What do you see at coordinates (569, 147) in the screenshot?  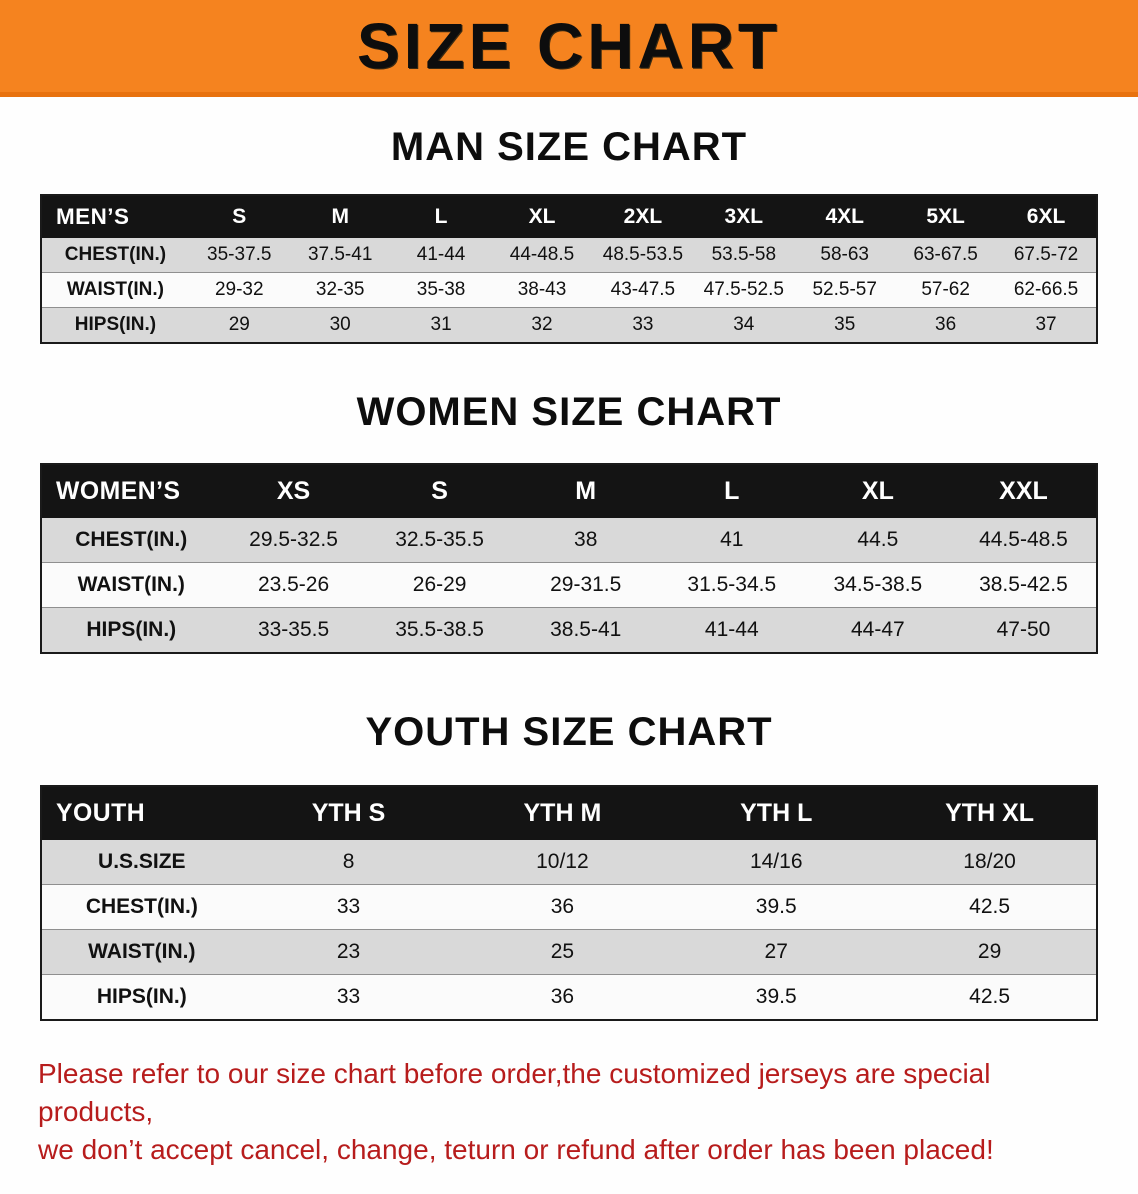 I see `men-section-heading: MAN SIZE CHART` at bounding box center [569, 147].